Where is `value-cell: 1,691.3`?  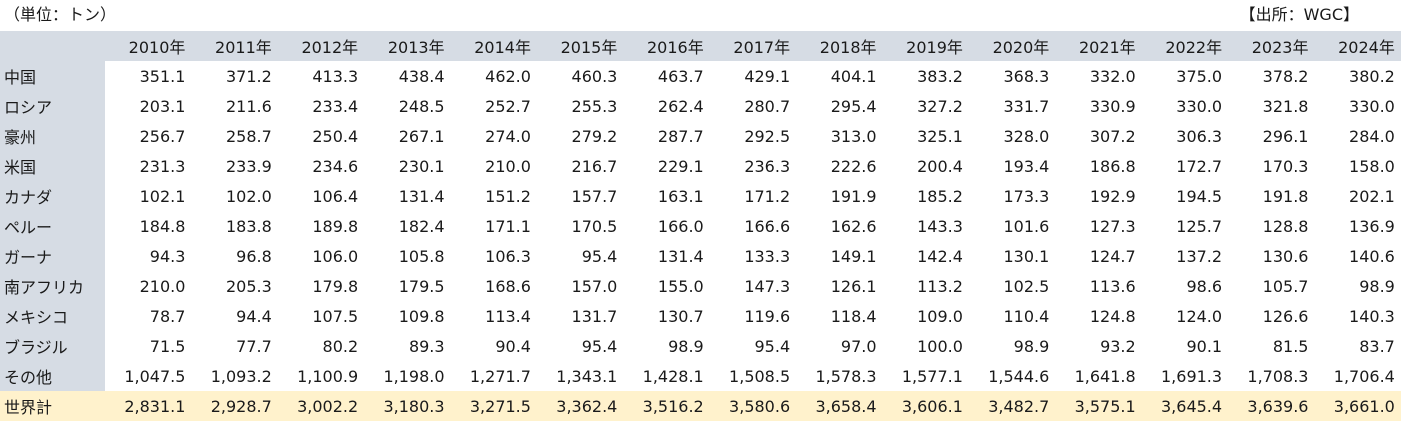
value-cell: 1,691.3 is located at coordinates (1185, 376).